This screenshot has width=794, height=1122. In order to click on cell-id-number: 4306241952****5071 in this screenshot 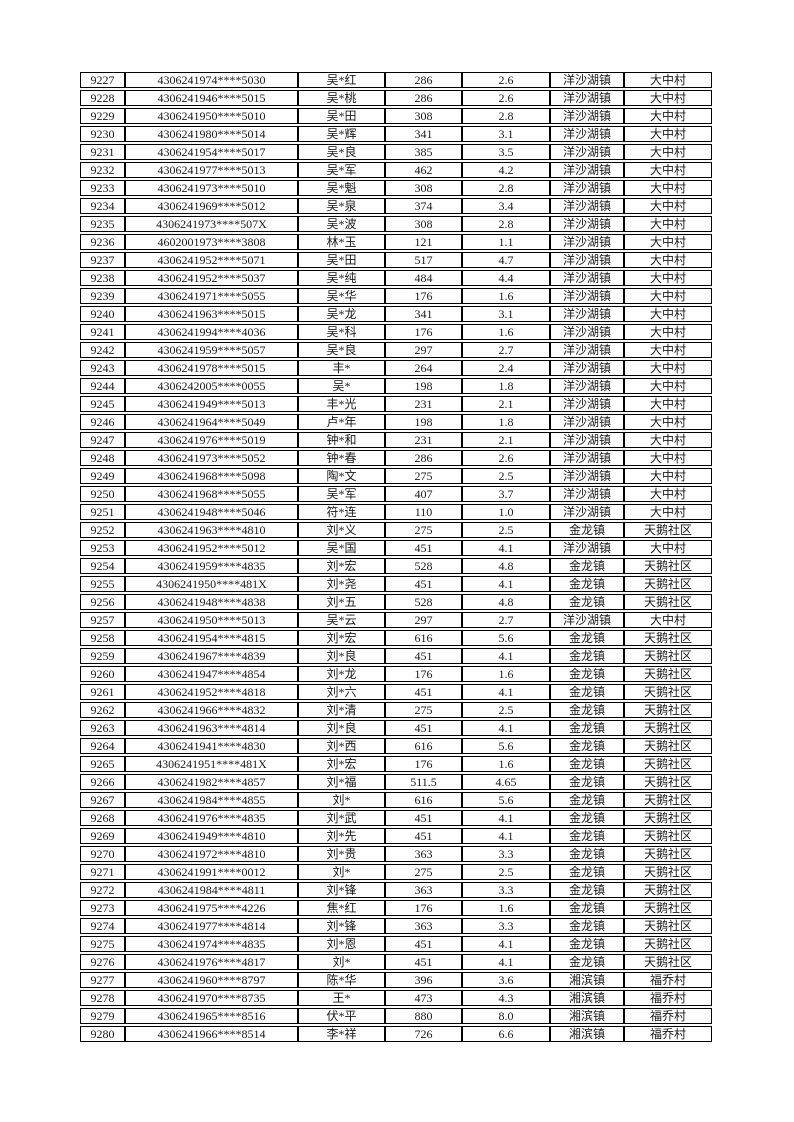, I will do `click(211, 260)`.